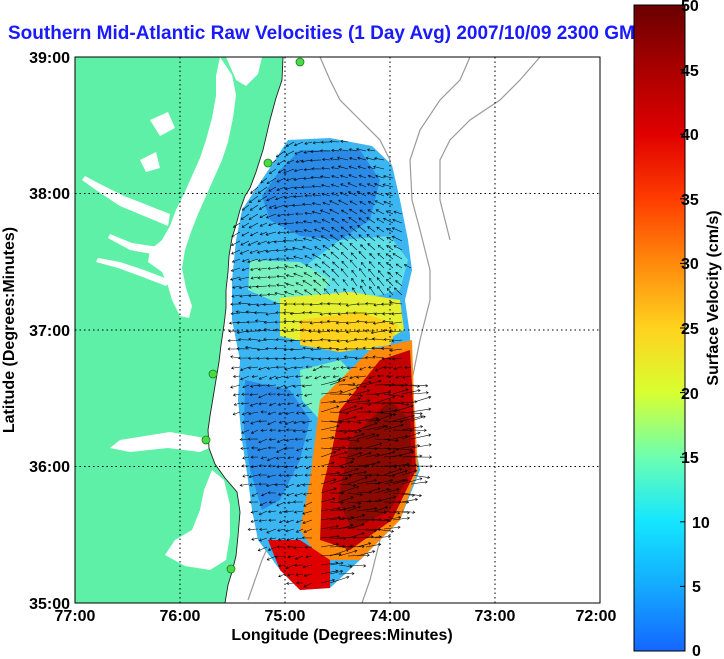 The height and width of the screenshot is (659, 724). What do you see at coordinates (713, 297) in the screenshot?
I see `colorbar-label: Surface Velocity (cm/s)` at bounding box center [713, 297].